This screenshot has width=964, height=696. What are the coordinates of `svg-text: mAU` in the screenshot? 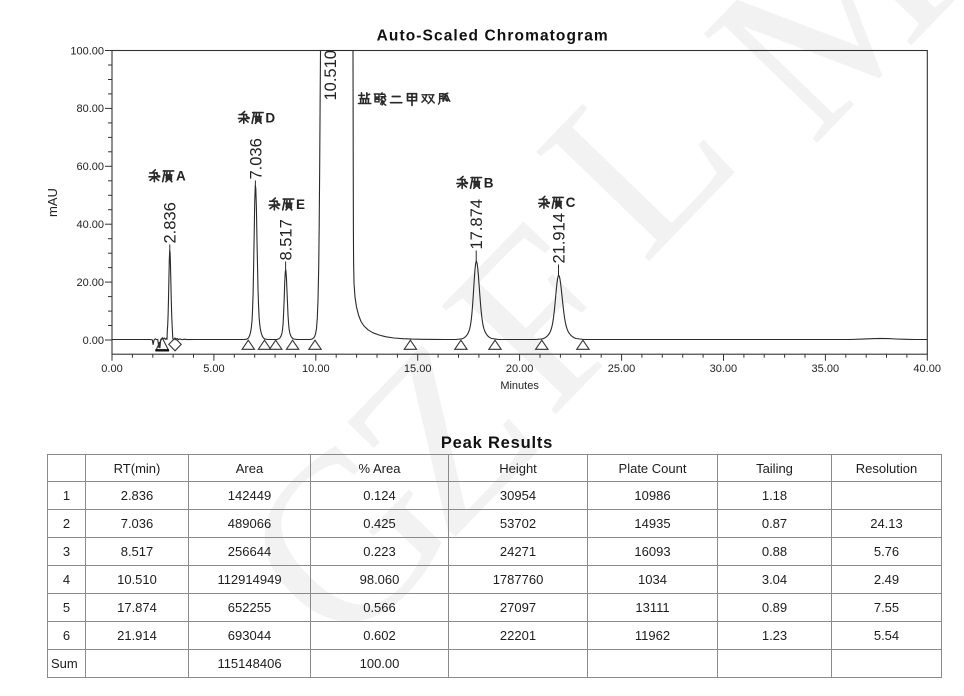 It's located at (52, 202).